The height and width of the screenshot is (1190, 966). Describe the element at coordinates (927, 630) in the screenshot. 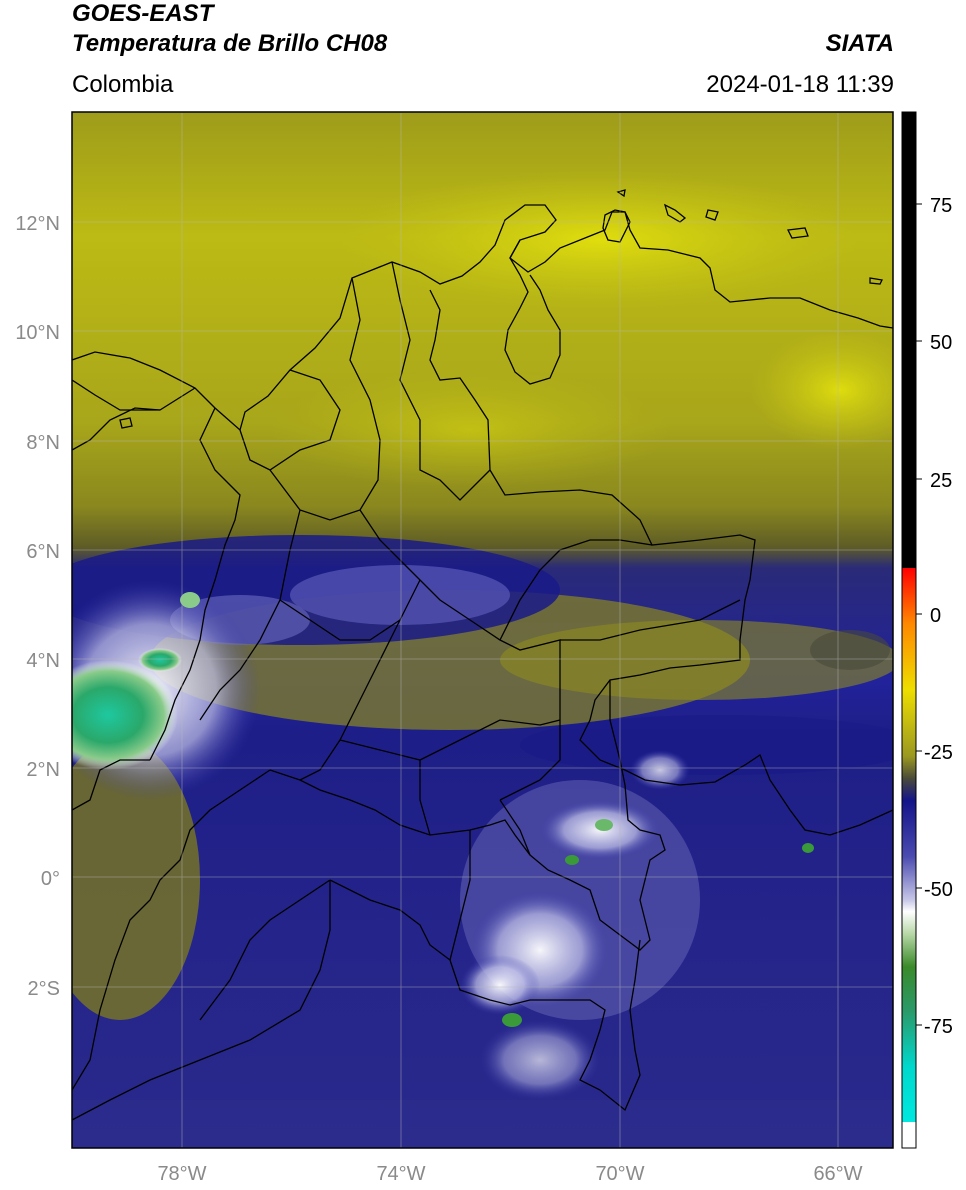

I see `colorbar: 75 50 25 0 -25 -50 -75` at that location.